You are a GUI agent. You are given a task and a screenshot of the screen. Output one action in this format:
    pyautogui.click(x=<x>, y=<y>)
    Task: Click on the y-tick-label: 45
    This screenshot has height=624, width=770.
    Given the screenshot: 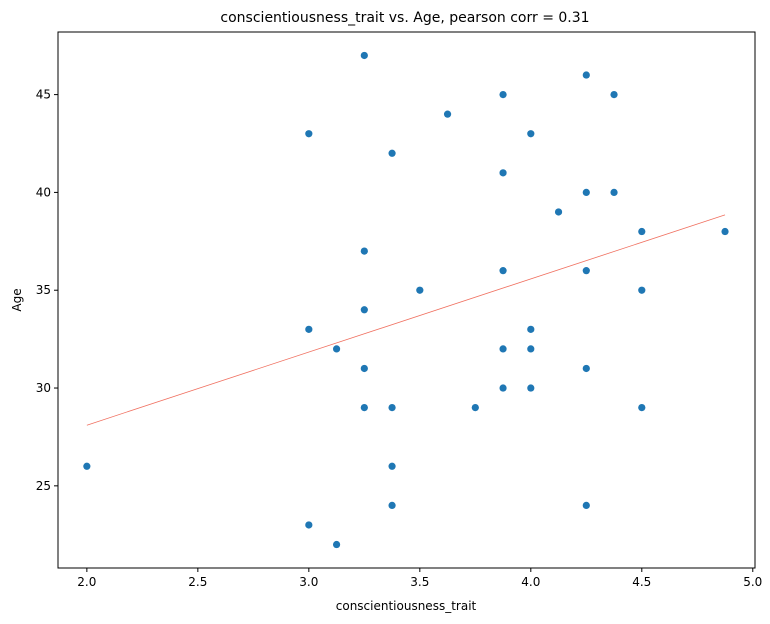 What is the action you would take?
    pyautogui.click(x=43, y=95)
    